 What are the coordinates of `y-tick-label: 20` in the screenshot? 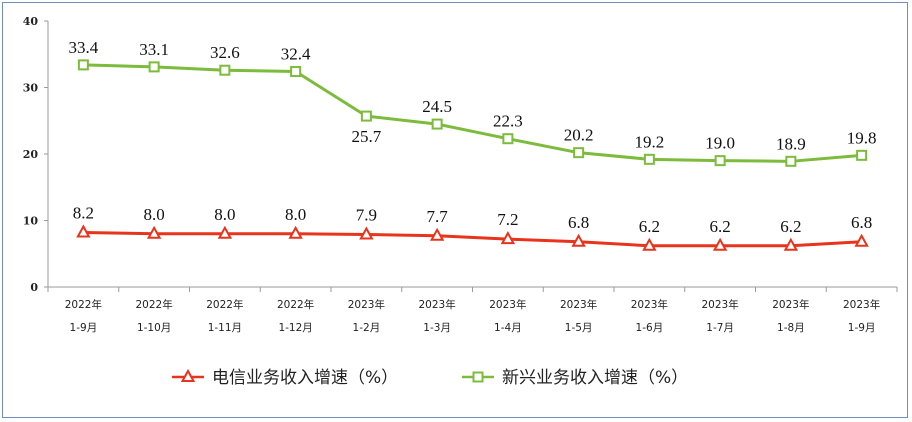 It's located at (31, 154).